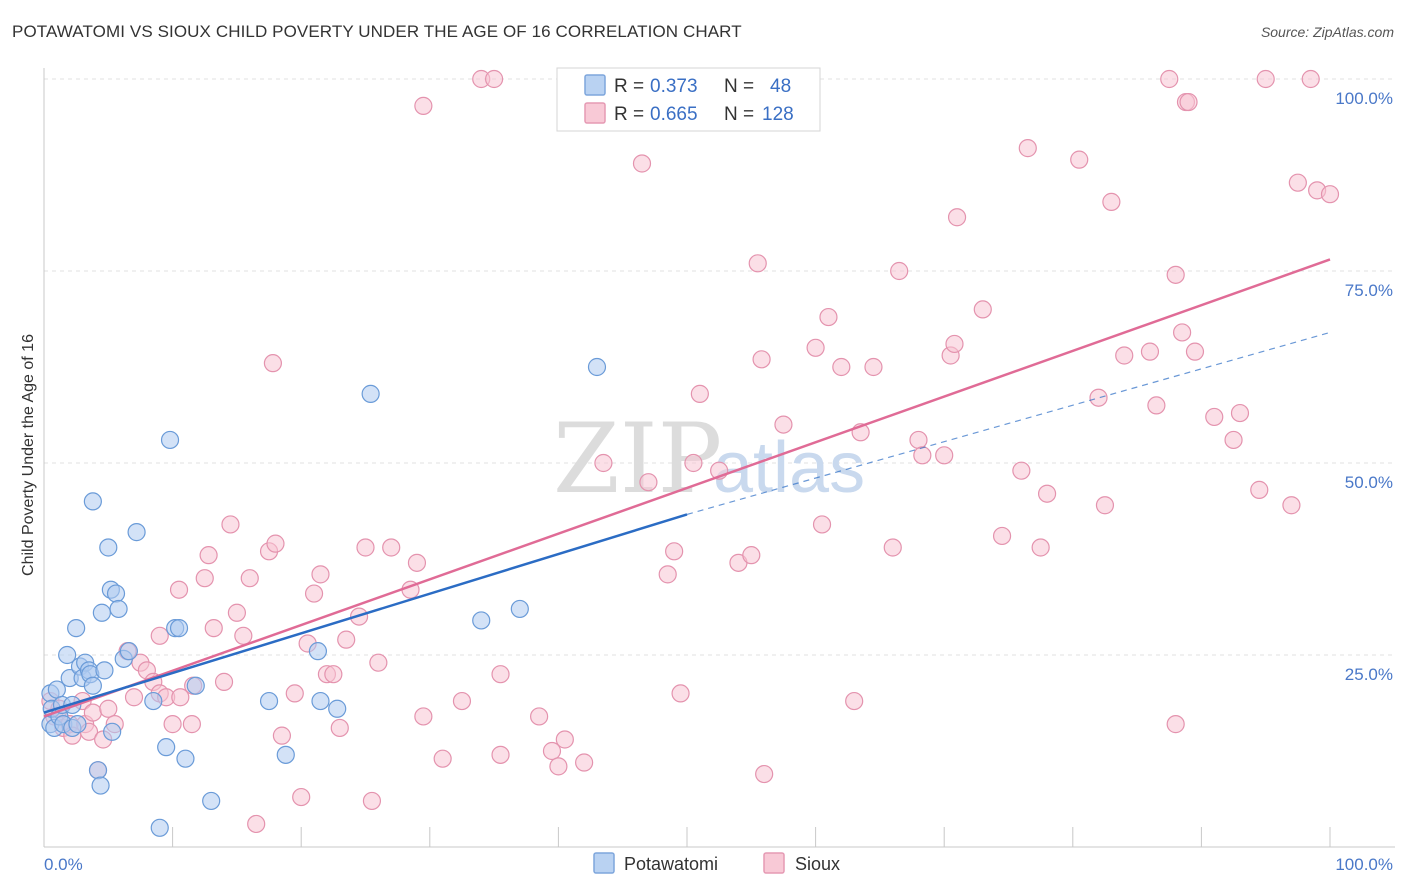  Describe the element at coordinates (739, 86) in the screenshot. I see `legend-n-label-1: N =` at that location.